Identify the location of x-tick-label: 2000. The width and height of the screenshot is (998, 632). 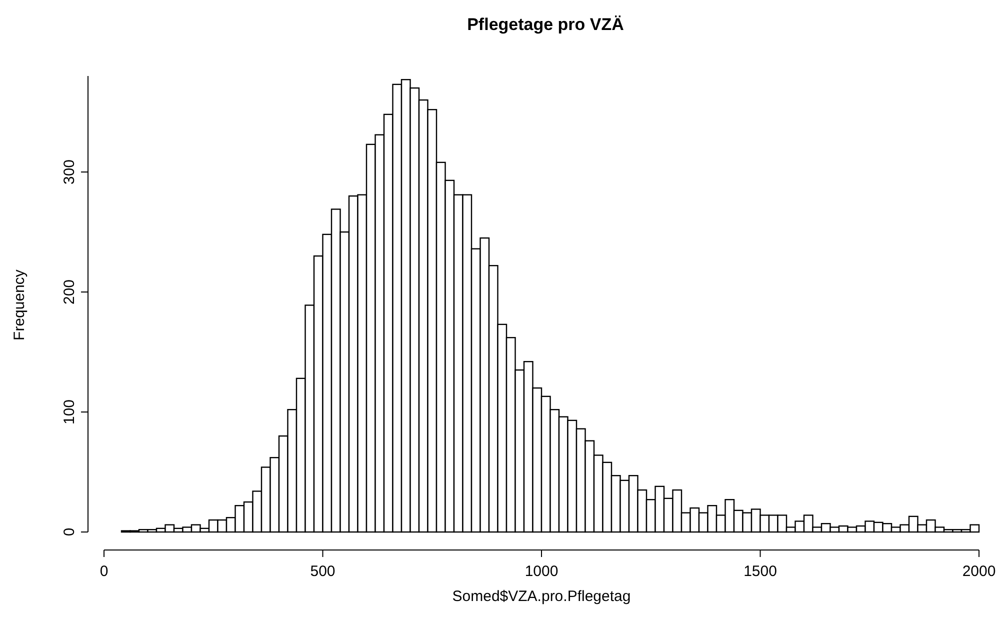
(979, 571).